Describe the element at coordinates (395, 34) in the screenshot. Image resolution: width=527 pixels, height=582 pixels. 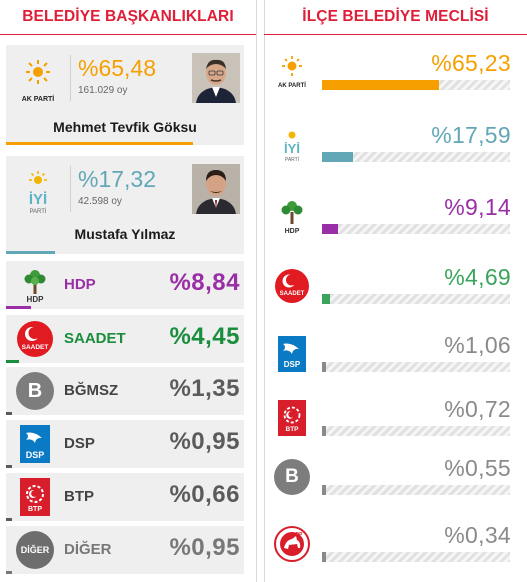
I see `council-title-underline` at that location.